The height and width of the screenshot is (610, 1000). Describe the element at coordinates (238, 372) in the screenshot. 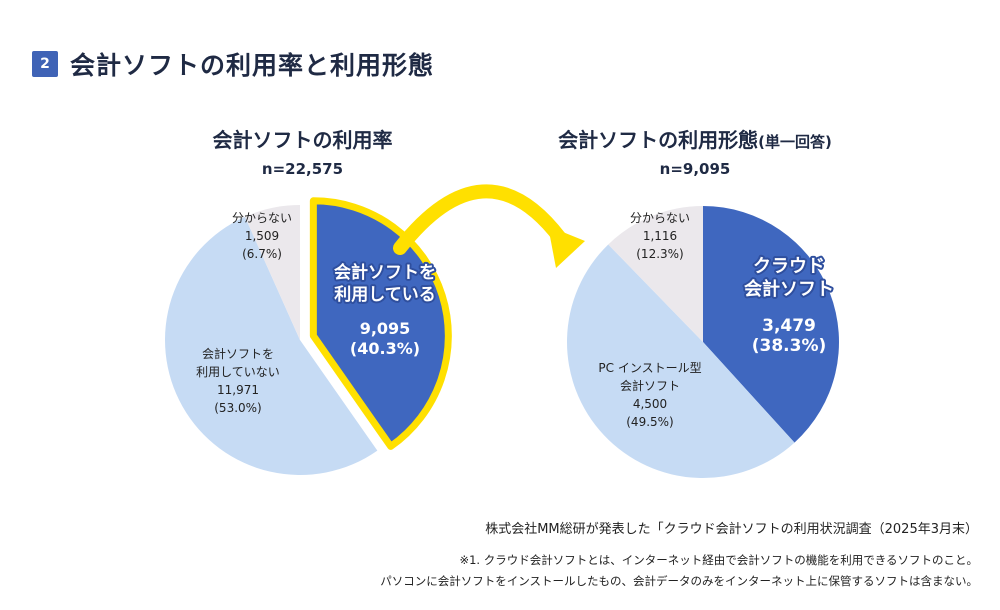

I see `slice-label-1-2: 利用していない` at that location.